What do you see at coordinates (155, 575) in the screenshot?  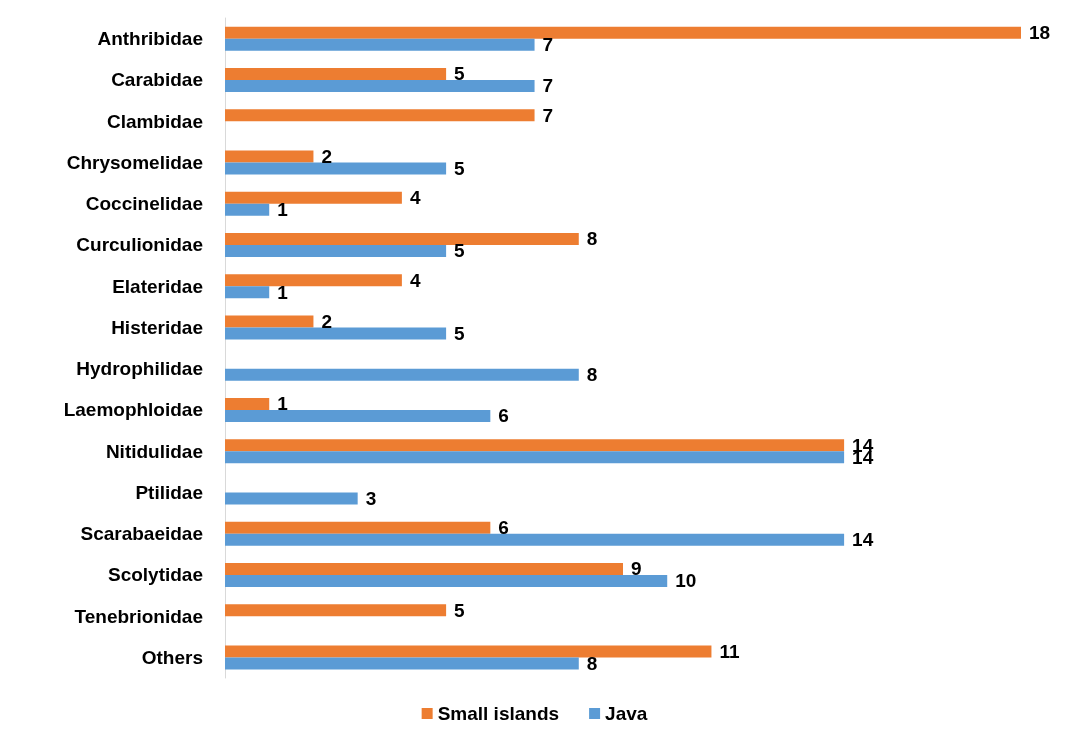 I see `y-tick-label: Scolytidae` at bounding box center [155, 575].